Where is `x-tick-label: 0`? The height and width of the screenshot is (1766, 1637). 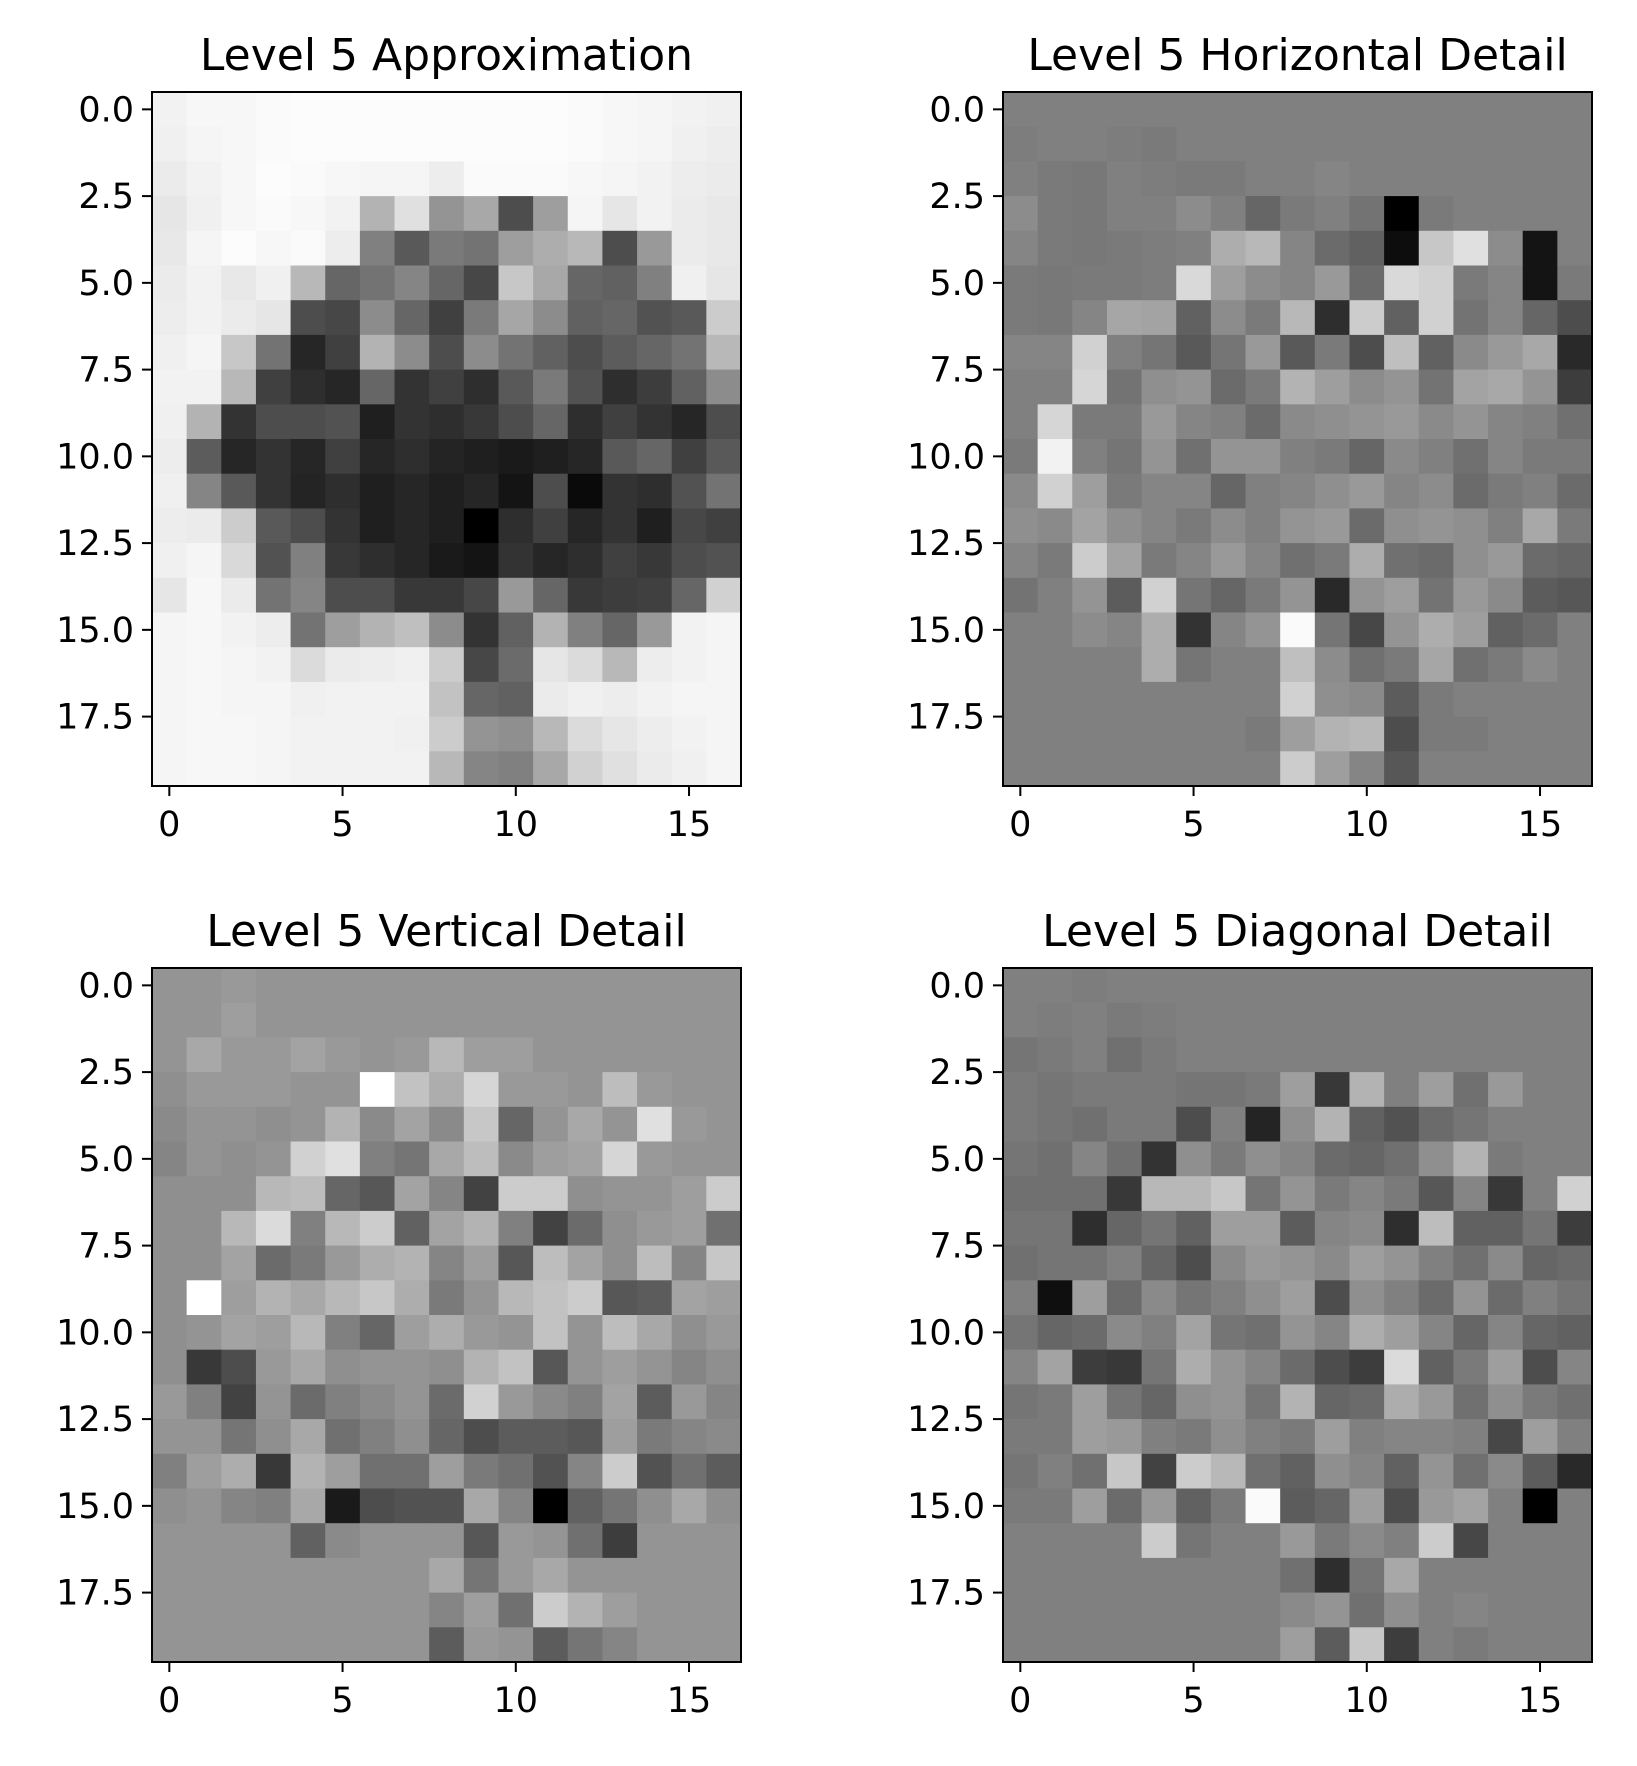
x-tick-label: 0 is located at coordinates (169, 1701).